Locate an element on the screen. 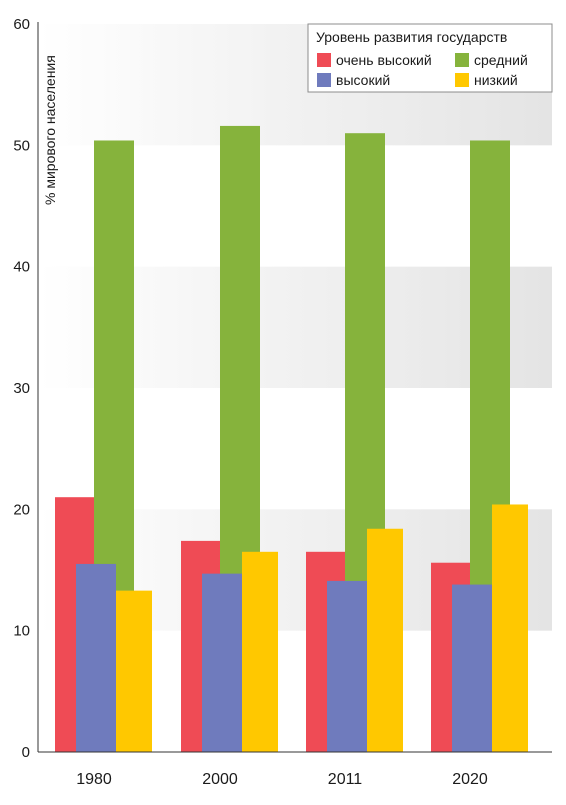 The width and height of the screenshot is (566, 805). legend-swatch-high is located at coordinates (324, 80).